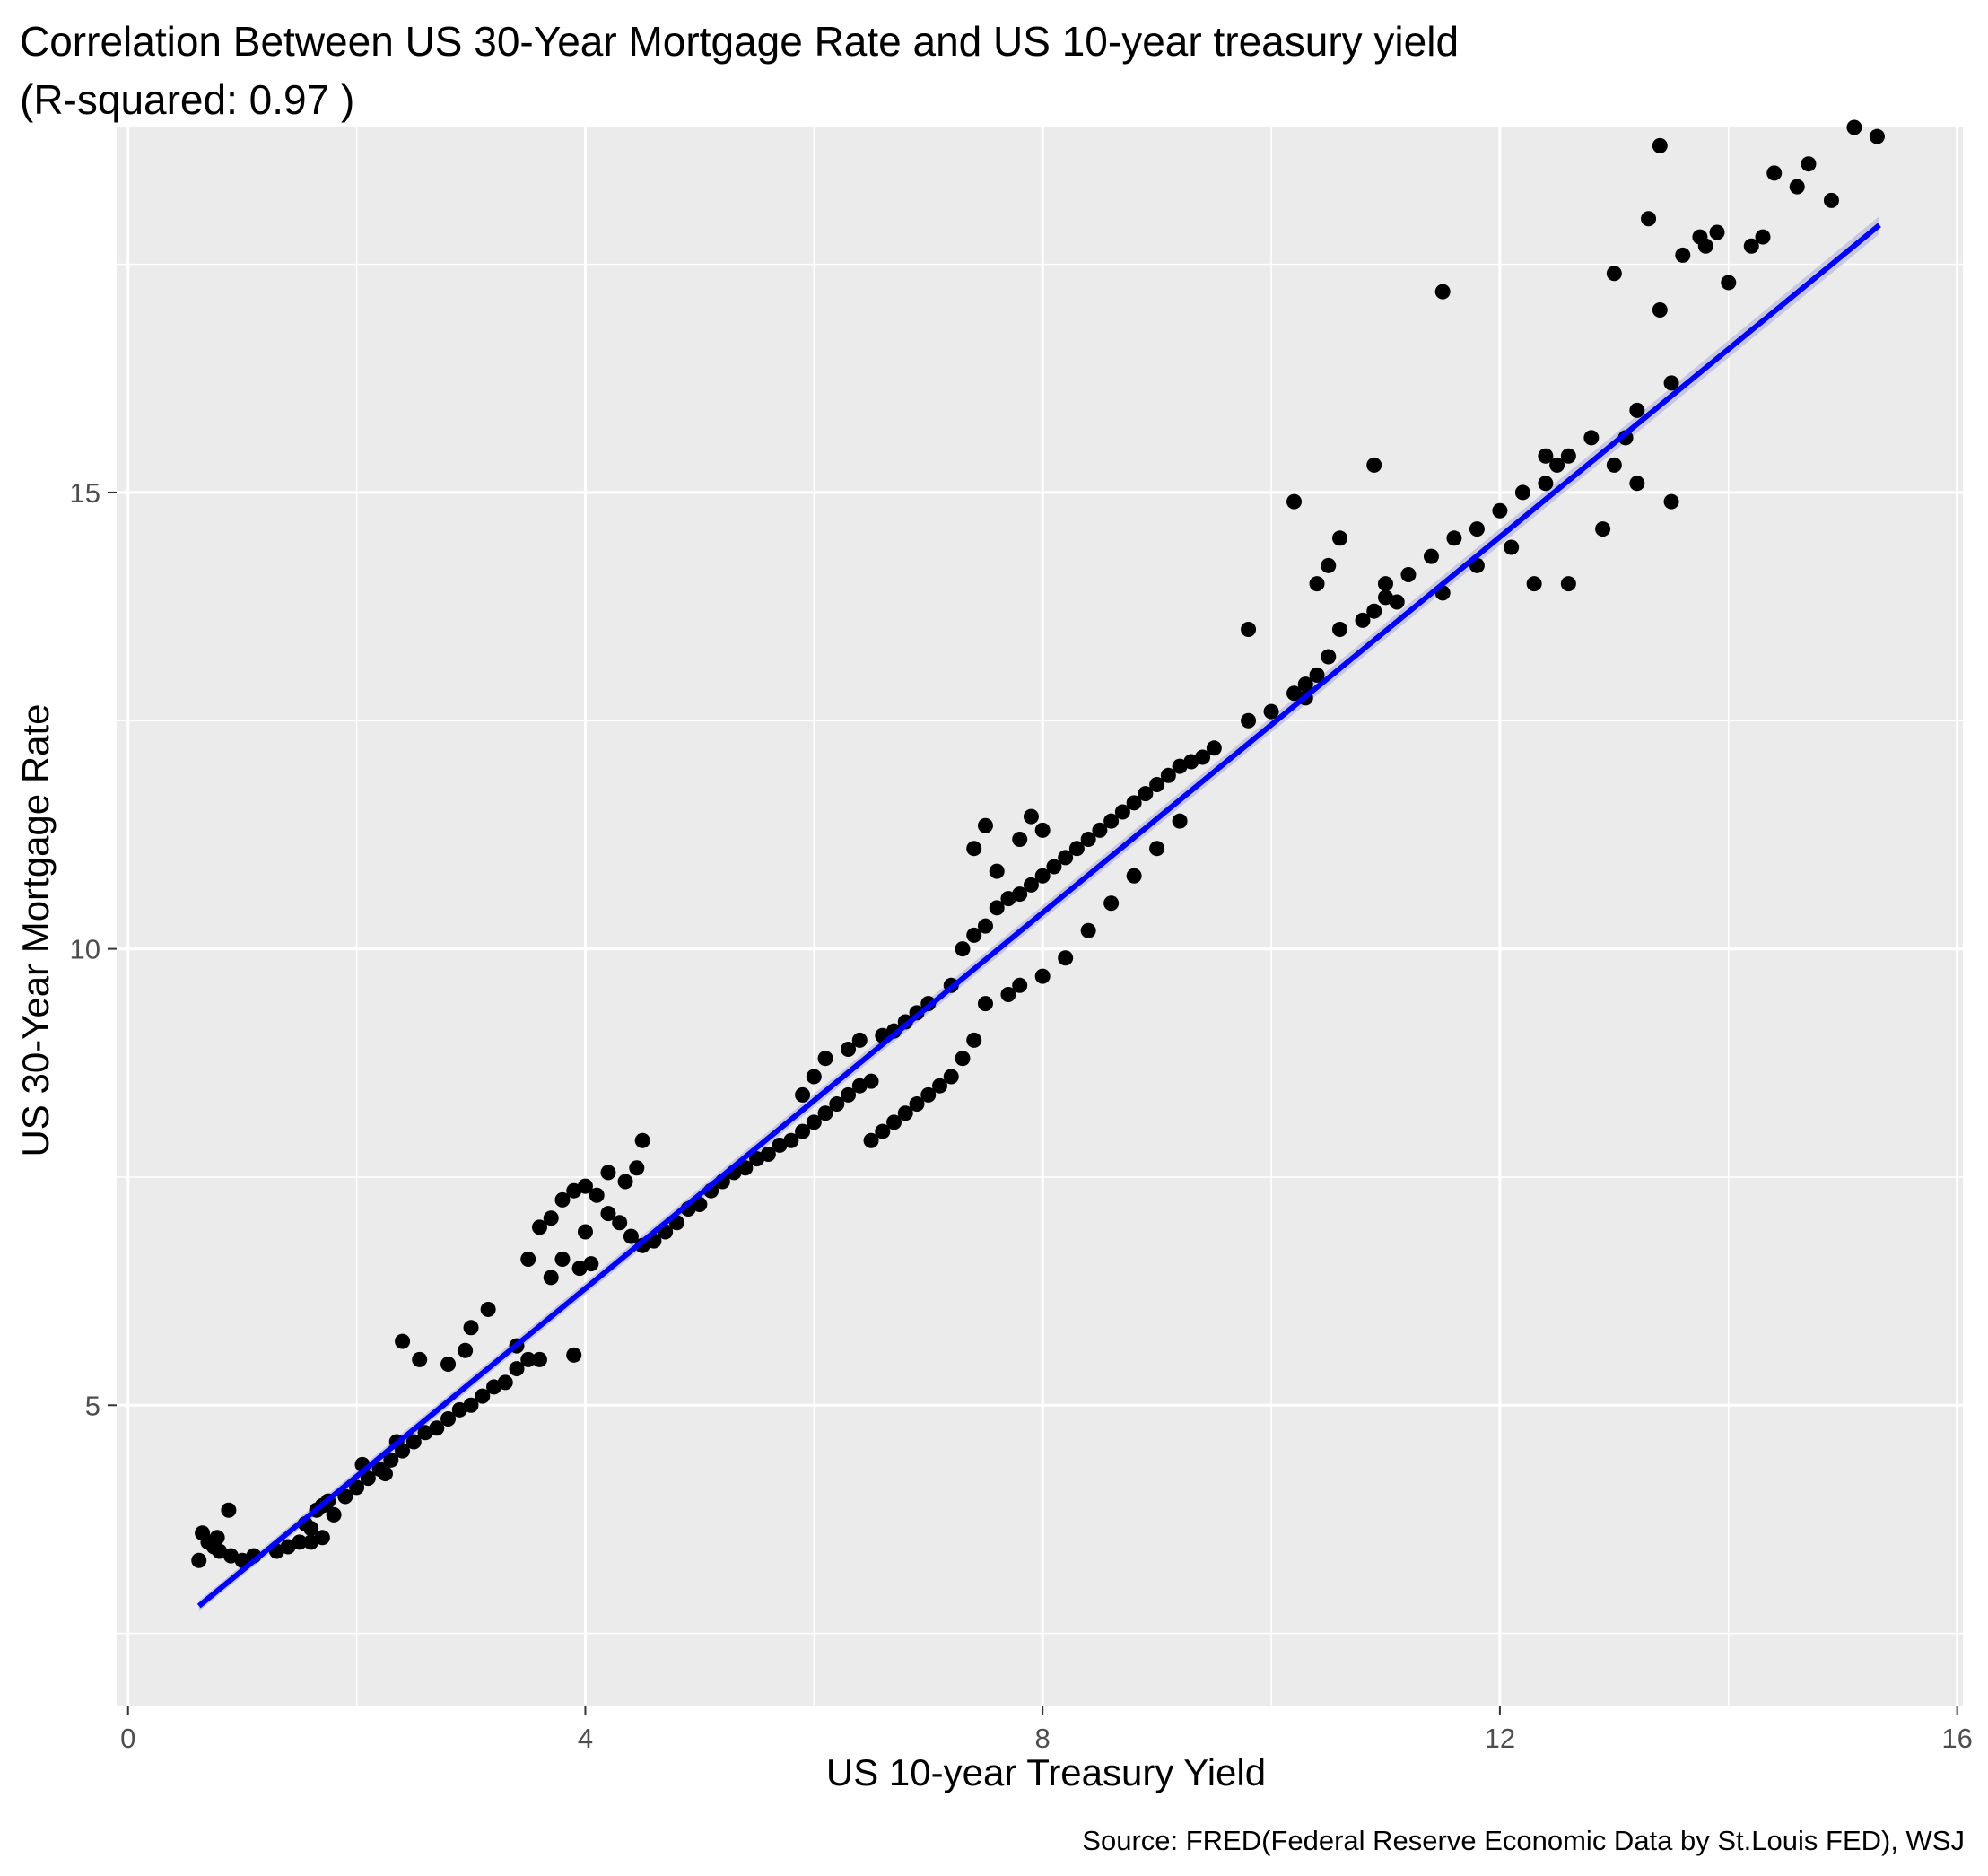 The image size is (1988, 1876). I want to click on x-axis-ticks: 0 4 8 12 16, so click(1046, 1730).